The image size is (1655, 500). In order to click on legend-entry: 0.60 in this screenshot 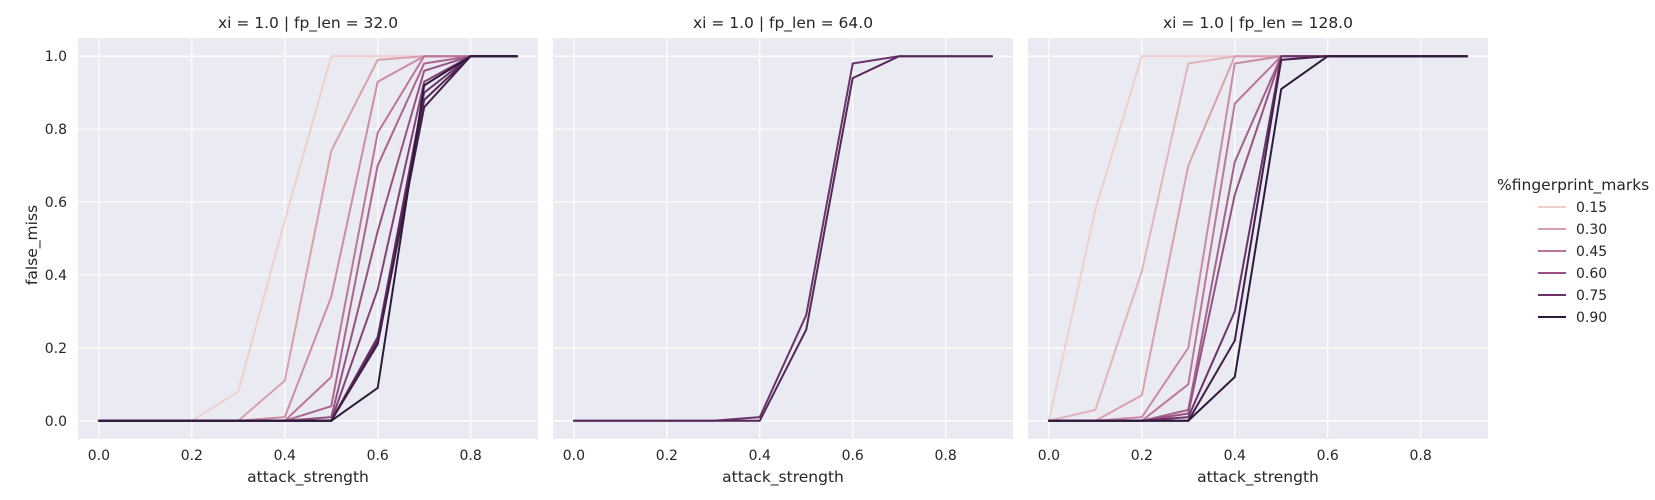, I will do `click(1572, 274)`.